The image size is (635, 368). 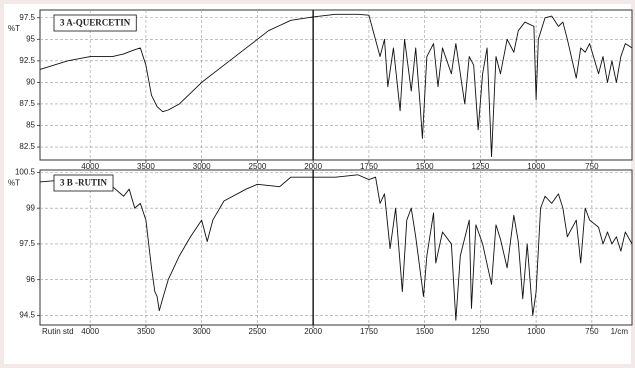 I want to click on y-tick-label: 94.5, so click(x=27, y=315).